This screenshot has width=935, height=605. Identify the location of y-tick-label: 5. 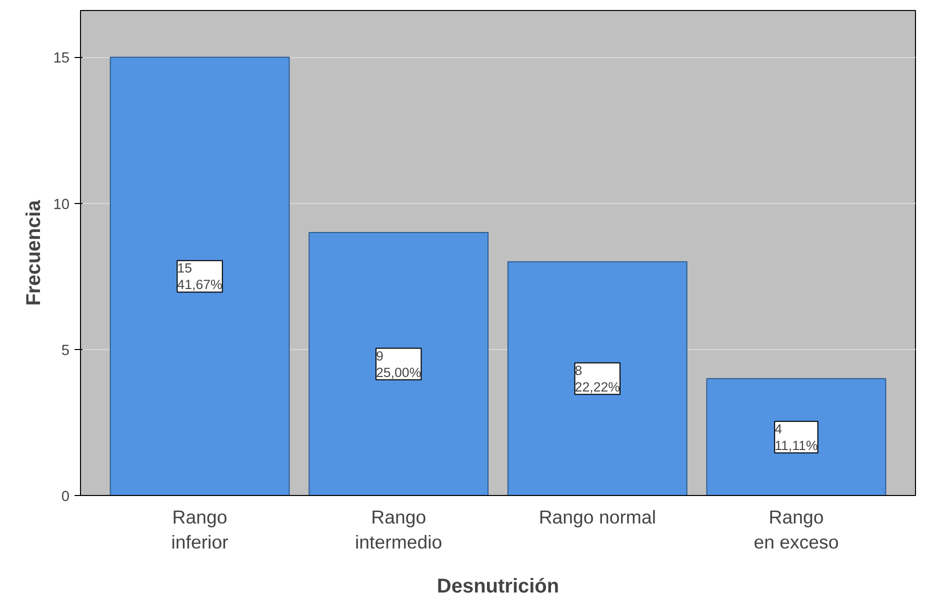
(65, 350).